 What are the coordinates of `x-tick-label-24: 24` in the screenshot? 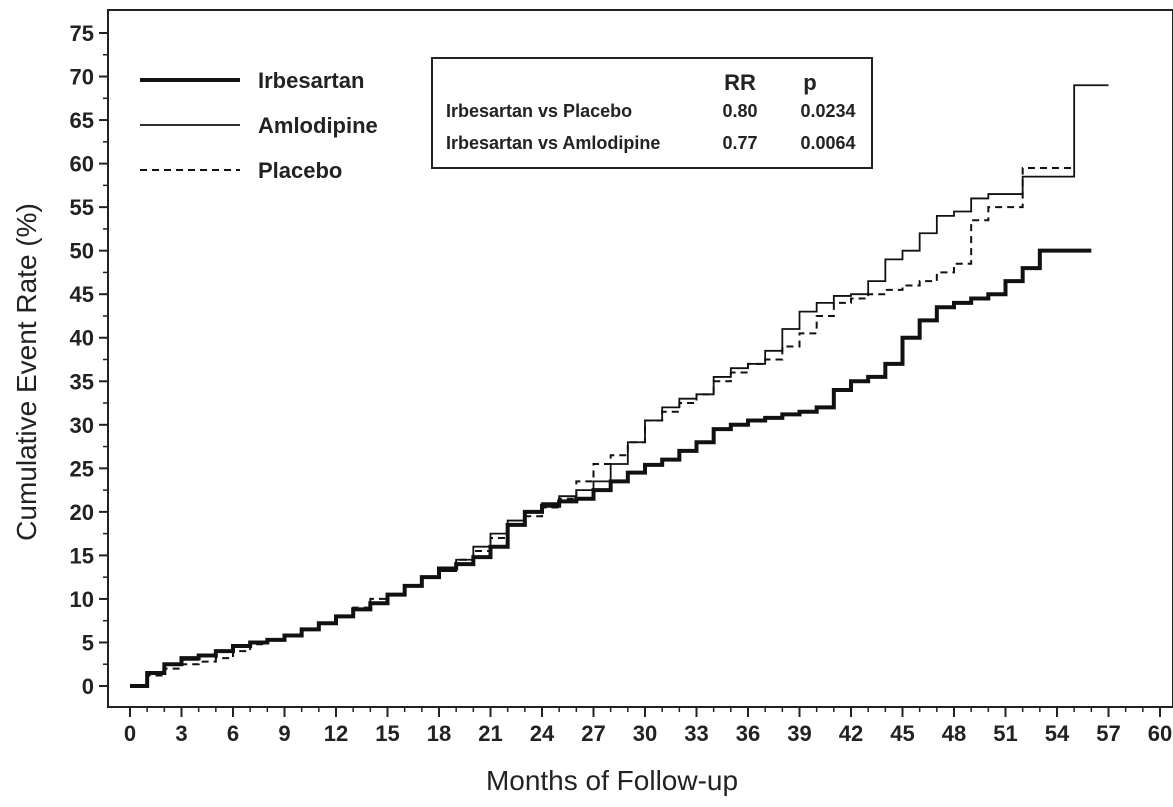 It's located at (542, 733).